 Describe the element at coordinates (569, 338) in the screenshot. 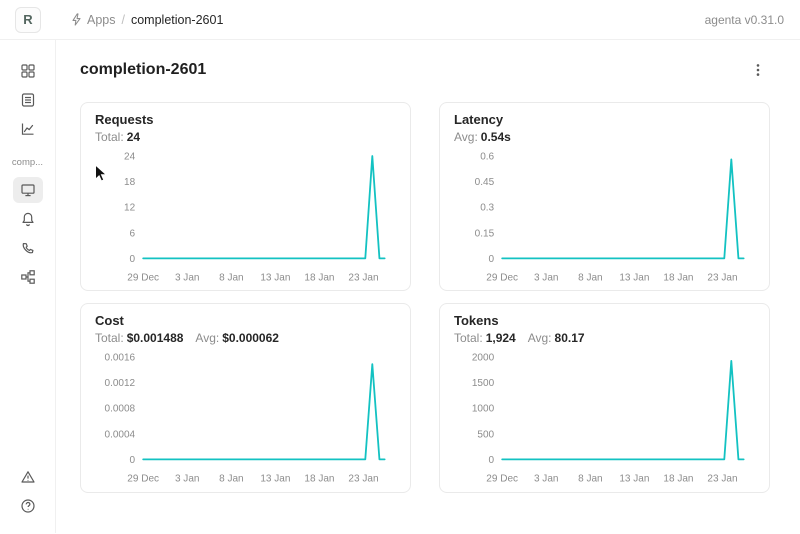

I see `stat-value: 80.17` at that location.